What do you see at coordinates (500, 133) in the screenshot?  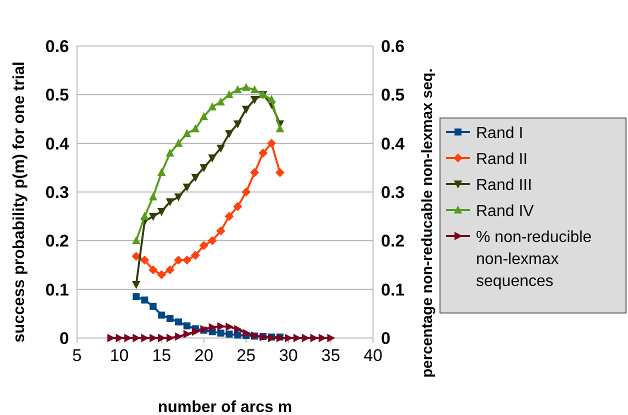 I see `legend-label: Rand I` at bounding box center [500, 133].